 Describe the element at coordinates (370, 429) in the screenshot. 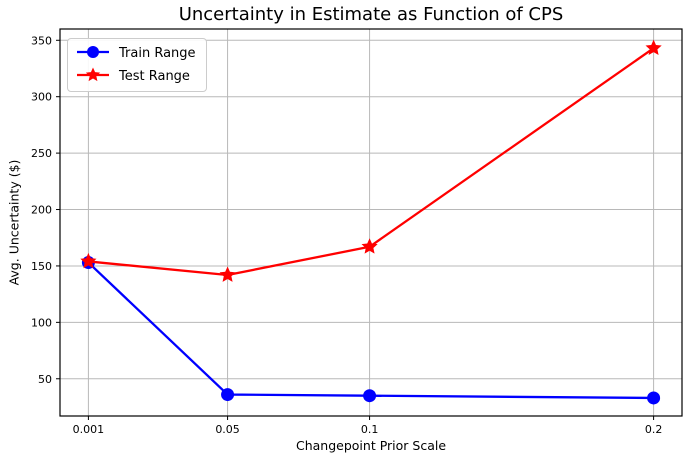

I see `x-tick-label: 0.1` at that location.